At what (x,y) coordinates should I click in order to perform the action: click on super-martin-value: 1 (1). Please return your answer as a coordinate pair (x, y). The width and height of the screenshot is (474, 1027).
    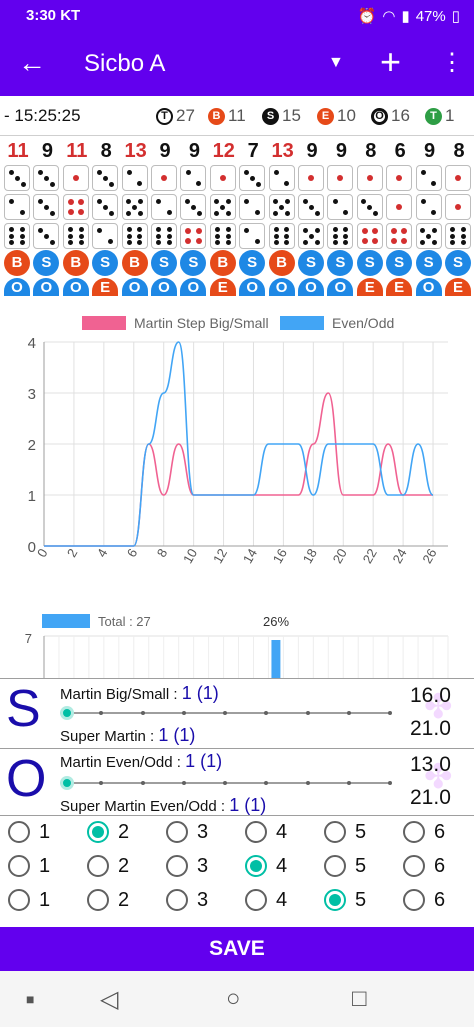
    Looking at the image, I should click on (177, 735).